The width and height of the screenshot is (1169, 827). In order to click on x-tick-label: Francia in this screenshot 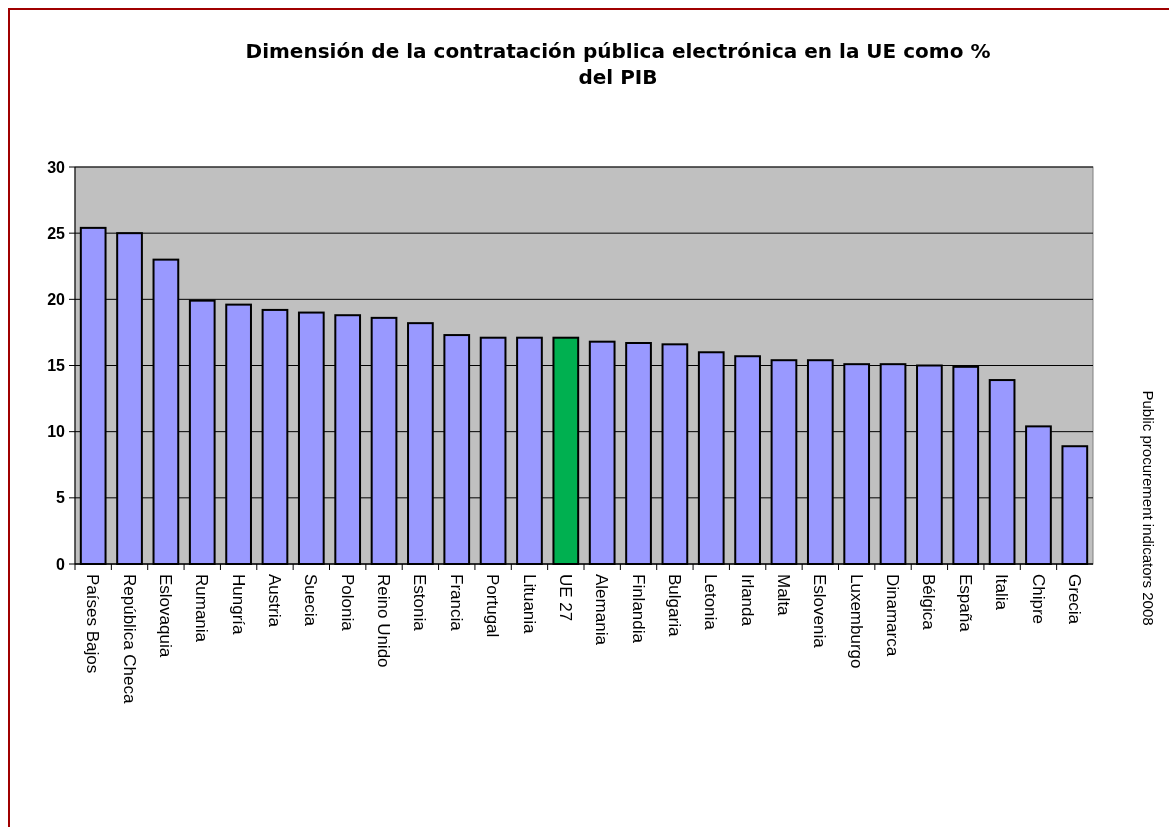, I will do `click(456, 603)`.